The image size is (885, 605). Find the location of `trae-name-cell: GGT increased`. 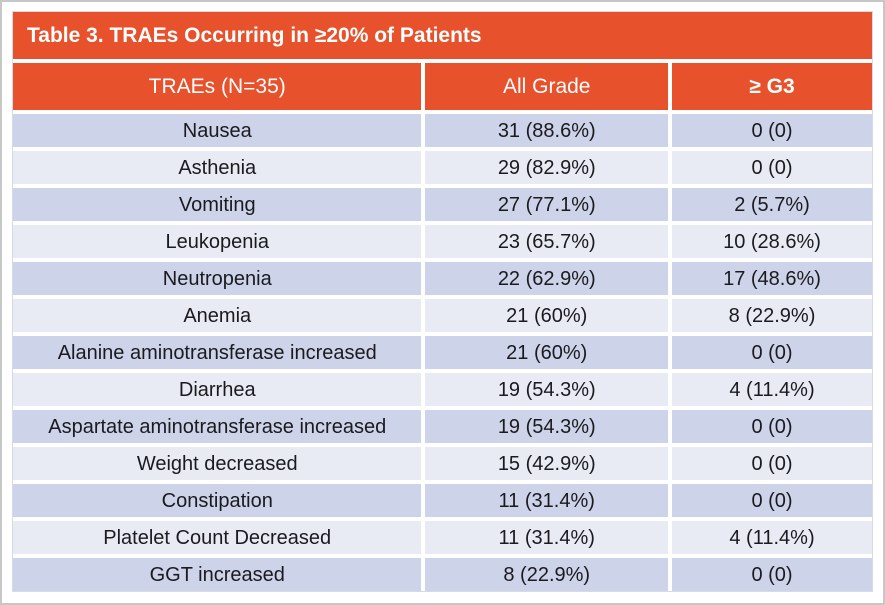

trae-name-cell: GGT increased is located at coordinates (217, 574).